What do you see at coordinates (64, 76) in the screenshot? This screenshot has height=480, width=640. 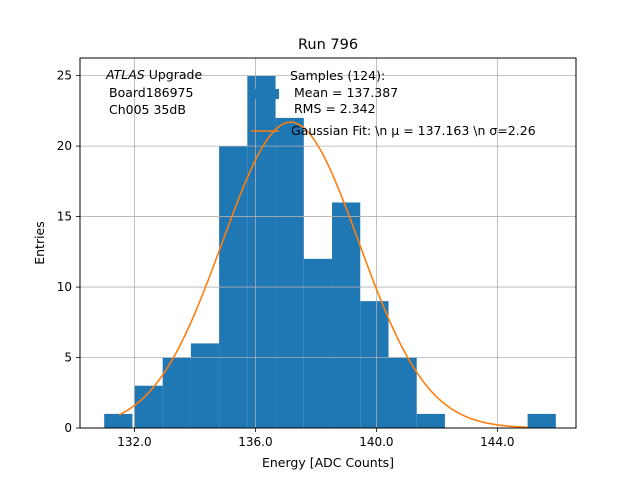 I see `y-tick-label-5: 25` at bounding box center [64, 76].